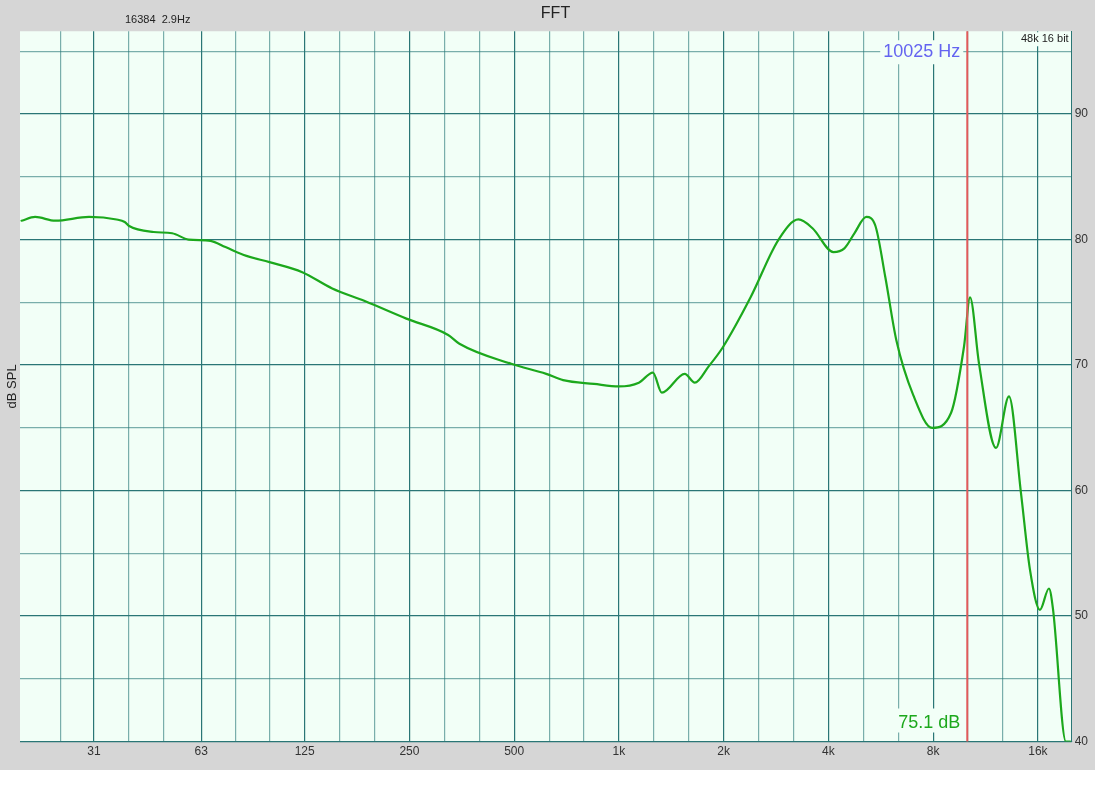 The width and height of the screenshot is (1095, 800). Describe the element at coordinates (555, 13) in the screenshot. I see `chart-title: FFT` at that location.